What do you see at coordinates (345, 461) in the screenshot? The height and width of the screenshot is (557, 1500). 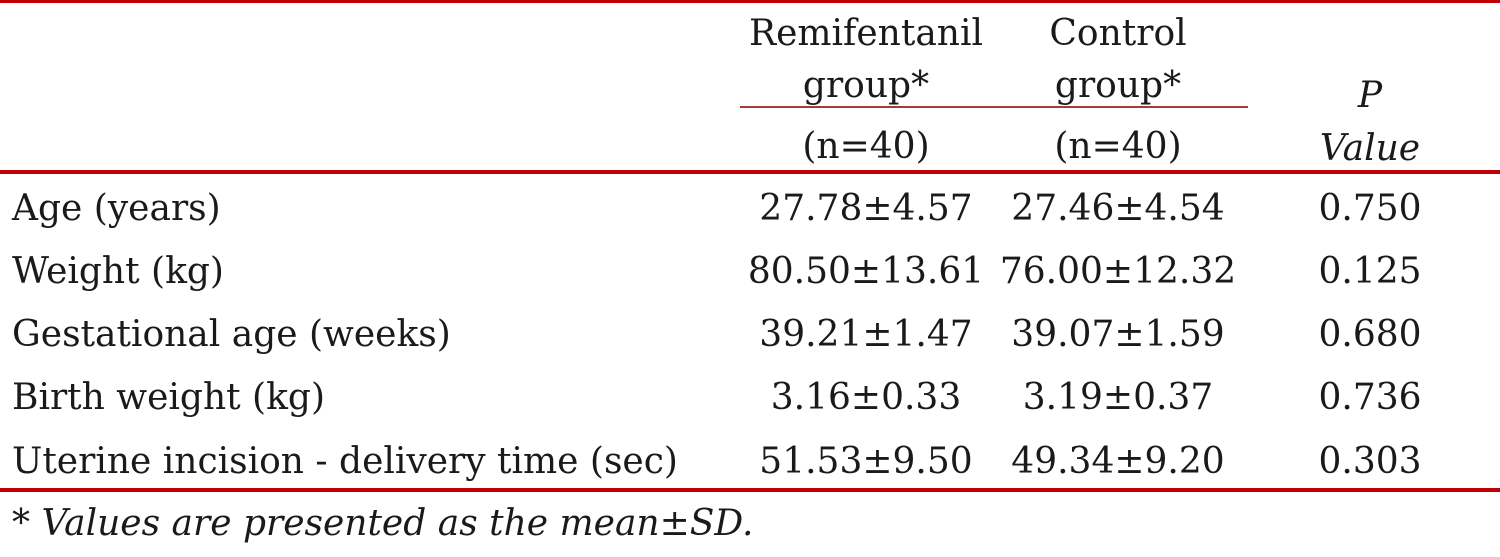 I see `row-label: Uterine incision - delivery time (sec)` at bounding box center [345, 461].